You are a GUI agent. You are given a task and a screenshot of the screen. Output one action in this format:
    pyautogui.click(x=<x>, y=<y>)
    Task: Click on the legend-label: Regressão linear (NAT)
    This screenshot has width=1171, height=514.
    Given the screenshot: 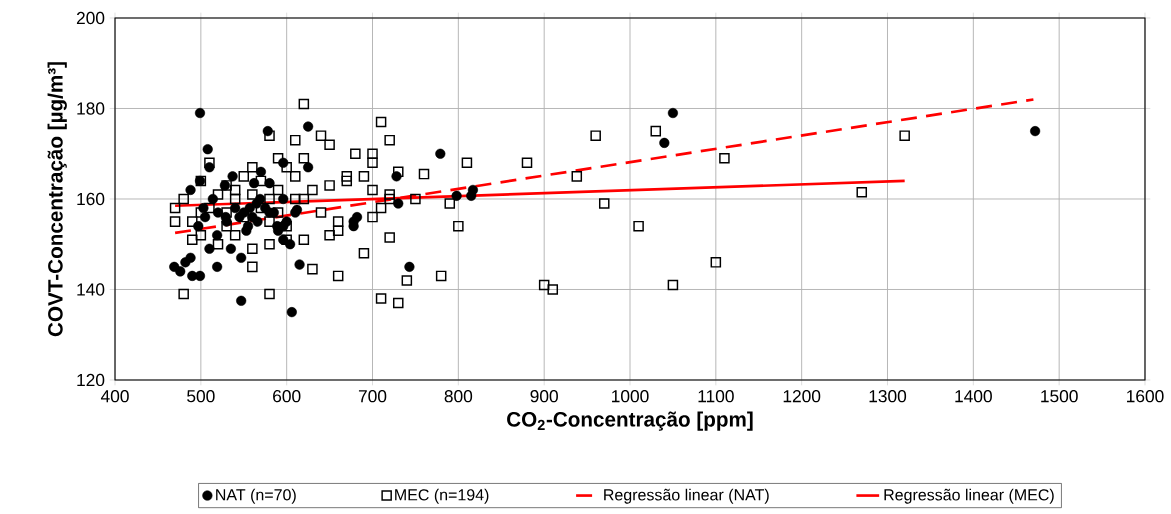 What is the action you would take?
    pyautogui.click(x=686, y=496)
    